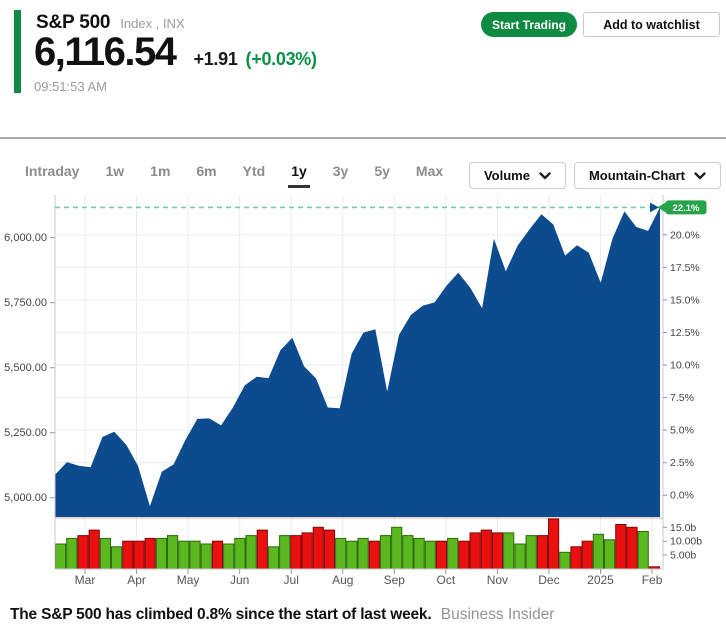 This screenshot has width=726, height=640. Describe the element at coordinates (685, 268) in the screenshot. I see `svg-text: 17.5%` at that location.